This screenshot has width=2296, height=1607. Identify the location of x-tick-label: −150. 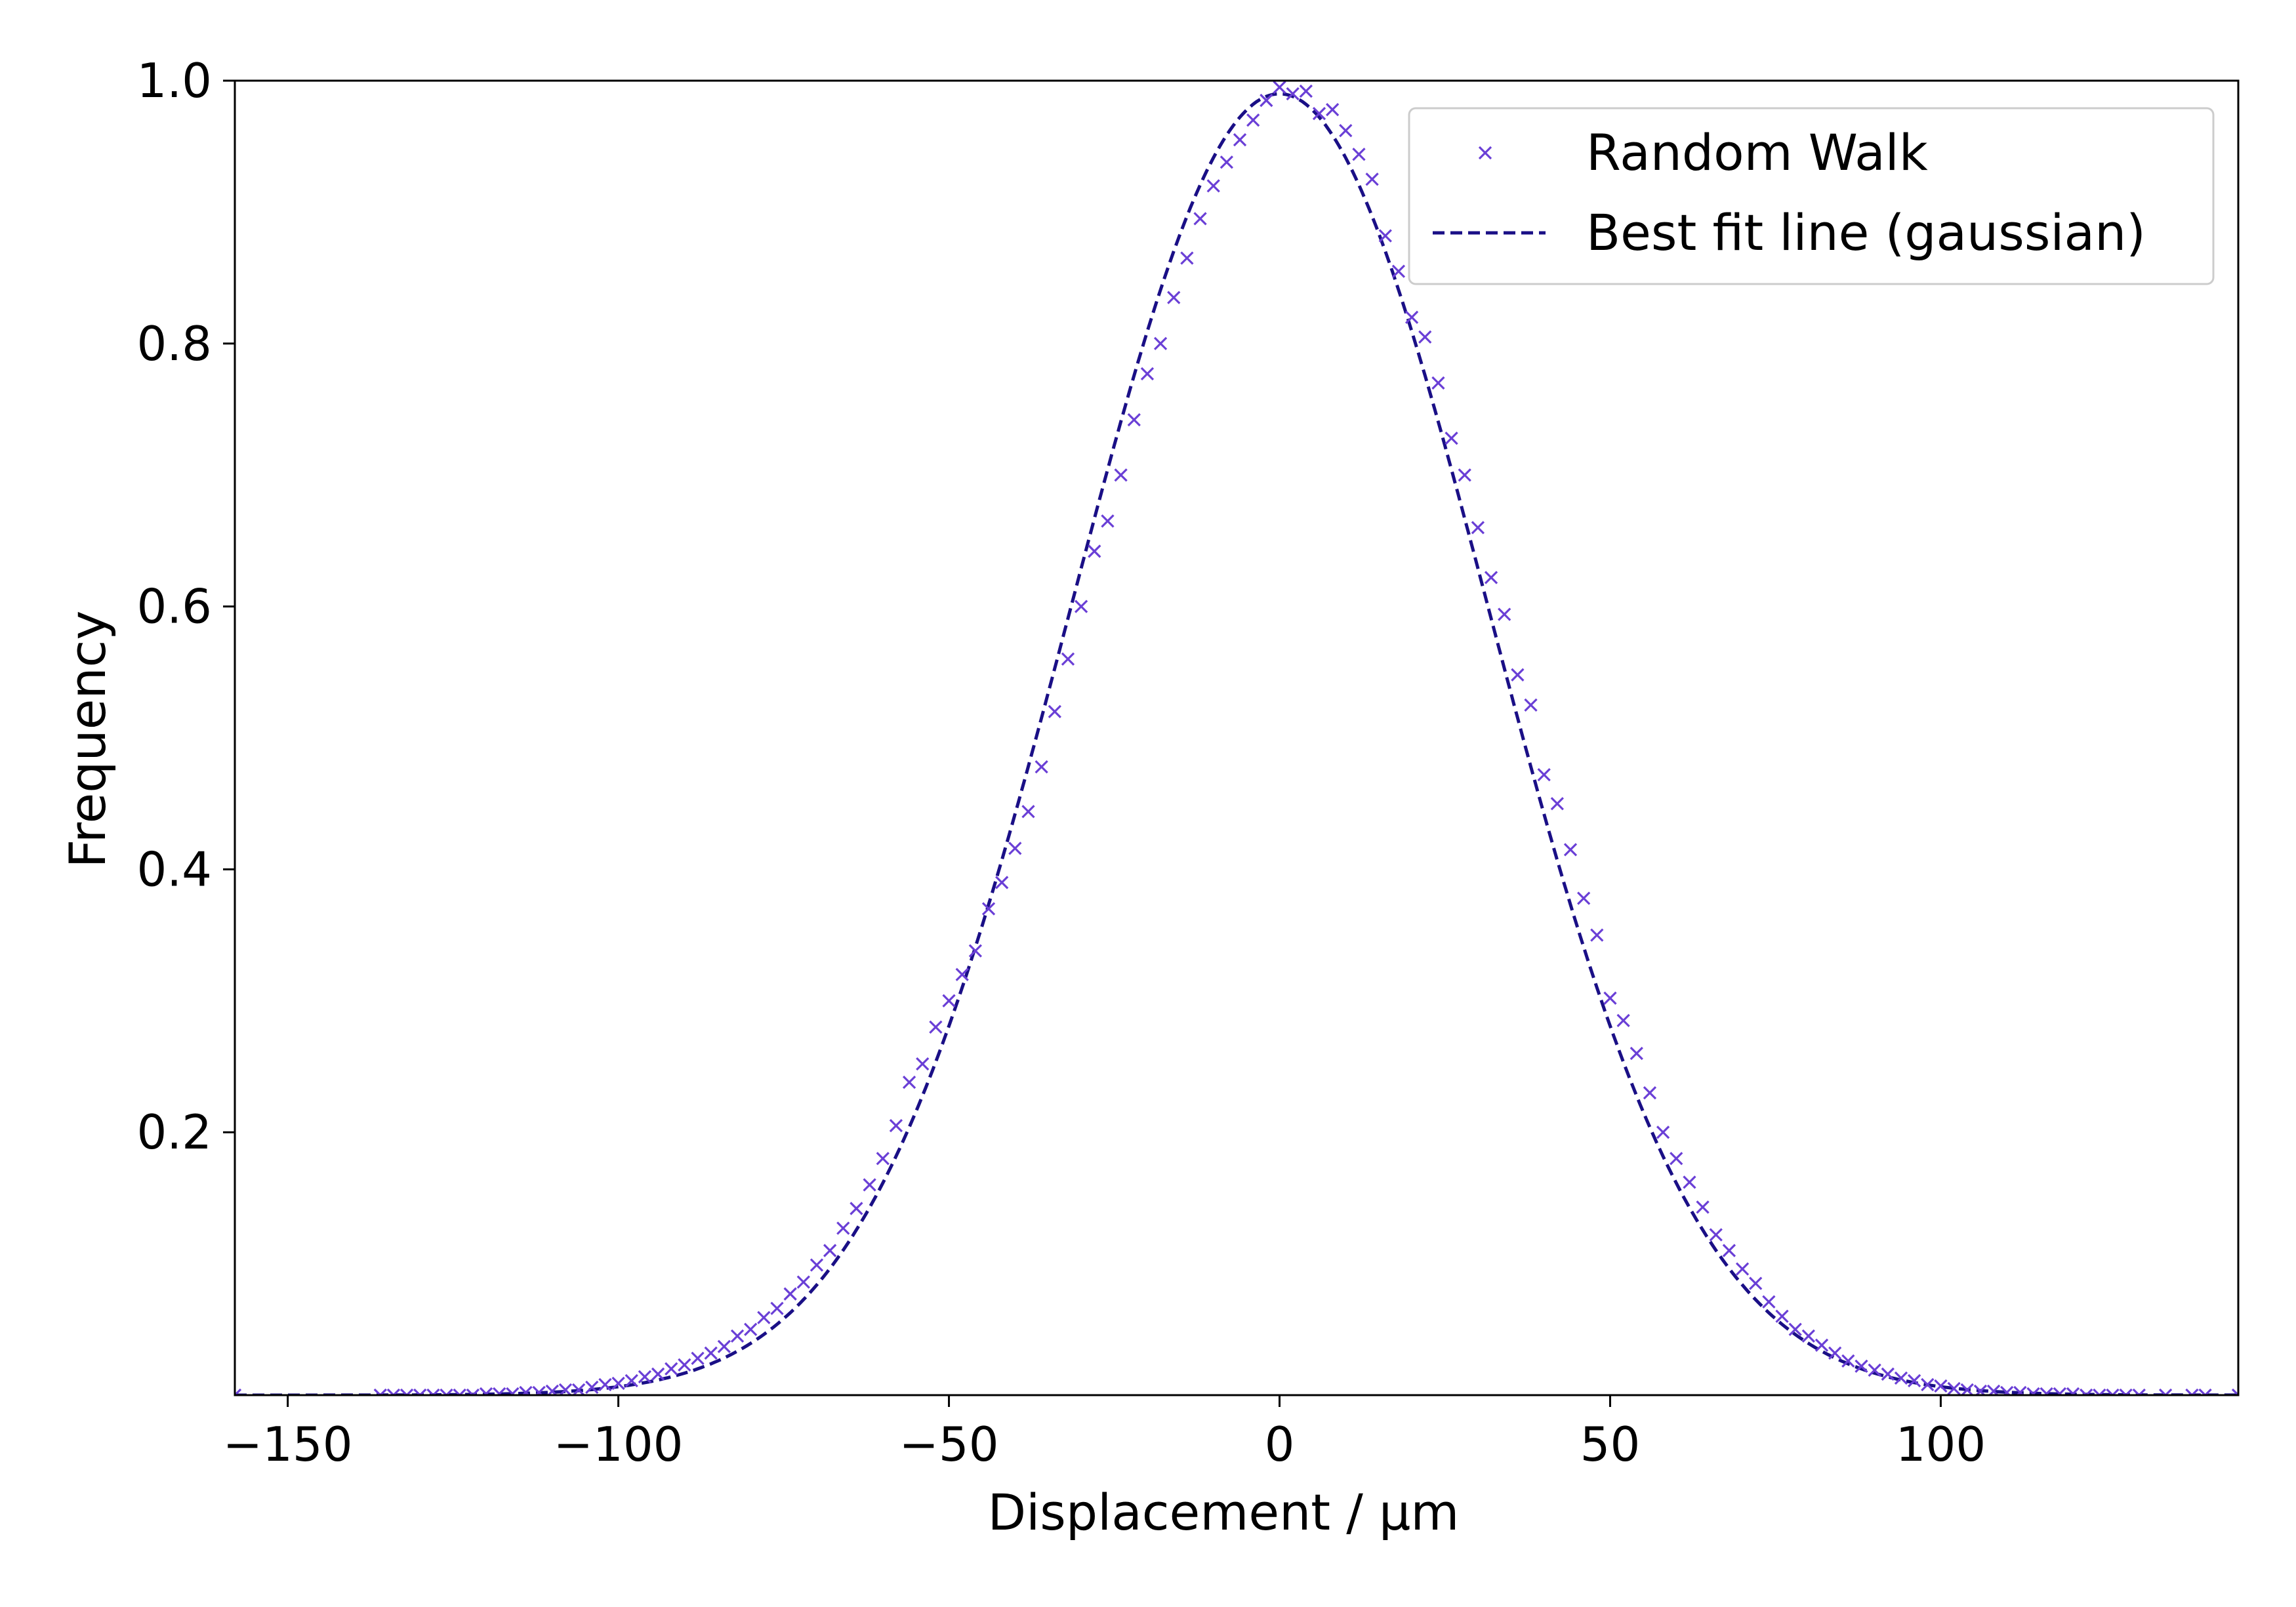
(288, 1444).